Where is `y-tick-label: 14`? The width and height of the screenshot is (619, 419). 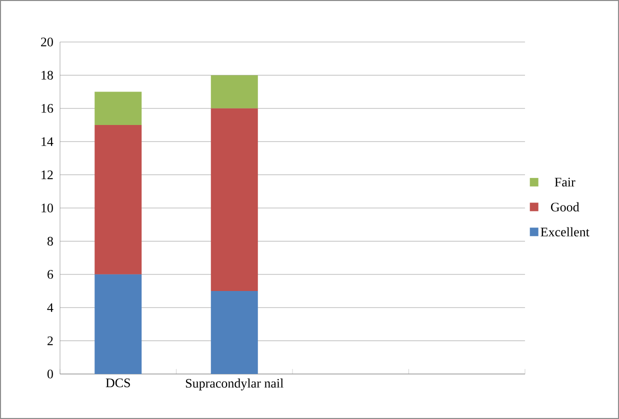 y-tick-label: 14 is located at coordinates (48, 141).